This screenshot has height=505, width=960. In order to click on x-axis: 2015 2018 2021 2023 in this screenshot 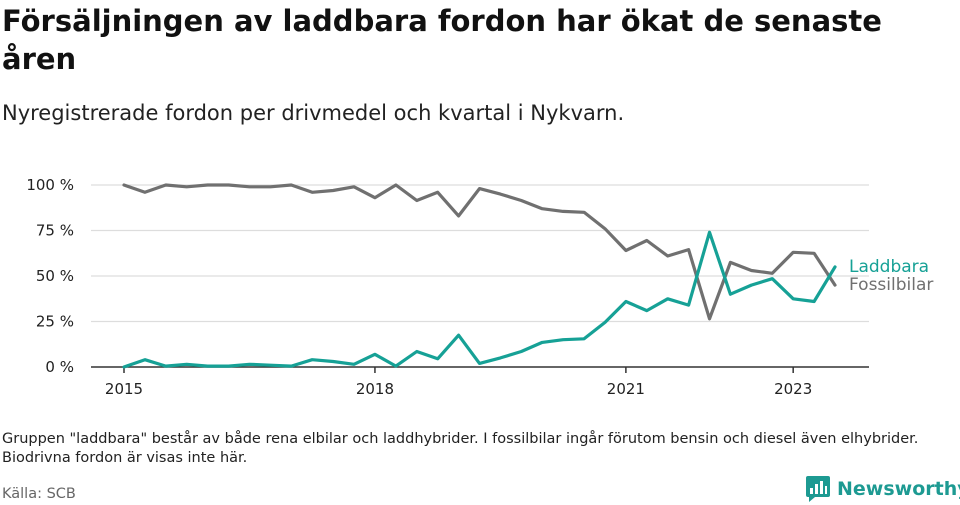, I will do `click(480, 382)`.